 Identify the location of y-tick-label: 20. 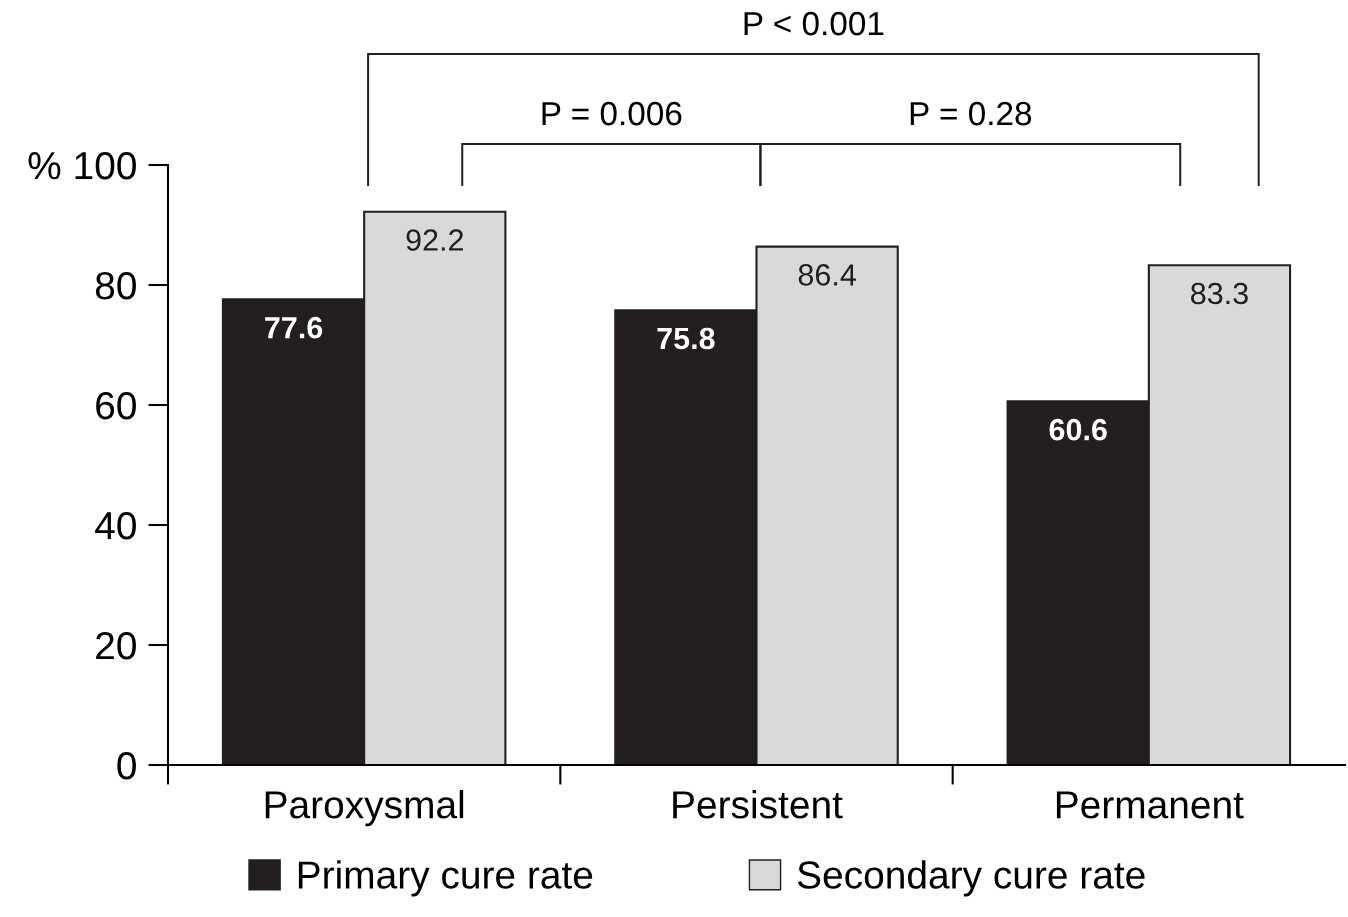
(116, 645).